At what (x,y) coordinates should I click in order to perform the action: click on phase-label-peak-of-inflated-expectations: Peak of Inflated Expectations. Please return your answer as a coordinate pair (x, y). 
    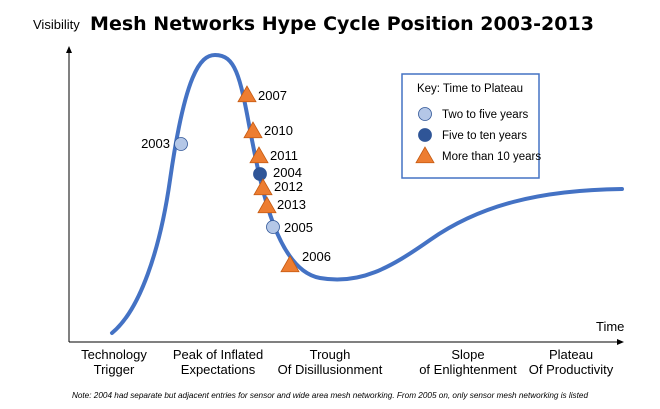
    Looking at the image, I should click on (218, 362).